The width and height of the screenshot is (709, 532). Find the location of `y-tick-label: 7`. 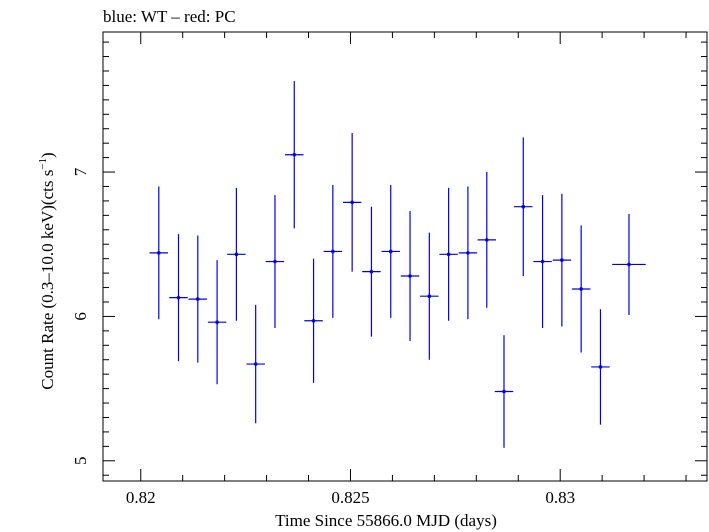

y-tick-label: 7 is located at coordinates (80, 171).